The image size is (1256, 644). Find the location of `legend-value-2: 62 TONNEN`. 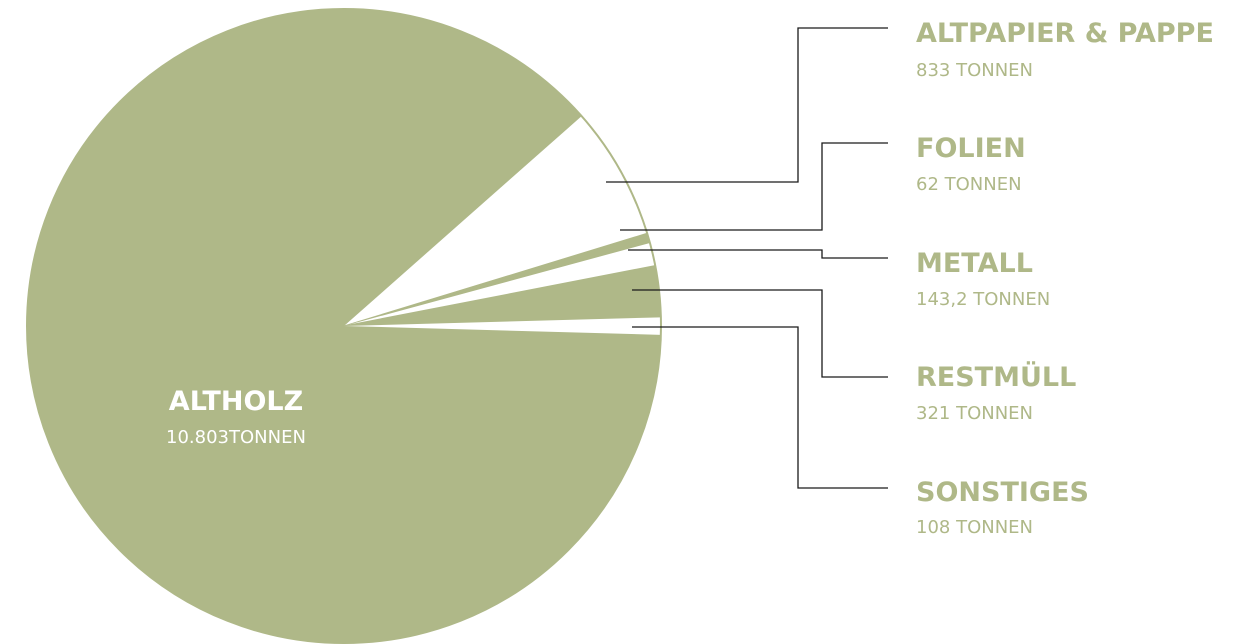

legend-value-2: 62 TONNEN is located at coordinates (969, 184).